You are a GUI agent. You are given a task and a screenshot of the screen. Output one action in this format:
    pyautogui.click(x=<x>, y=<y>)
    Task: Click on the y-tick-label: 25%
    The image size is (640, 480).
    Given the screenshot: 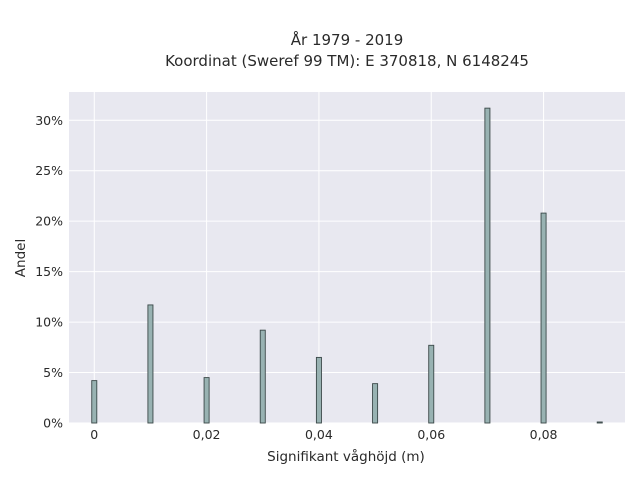 What is the action you would take?
    pyautogui.click(x=49, y=170)
    